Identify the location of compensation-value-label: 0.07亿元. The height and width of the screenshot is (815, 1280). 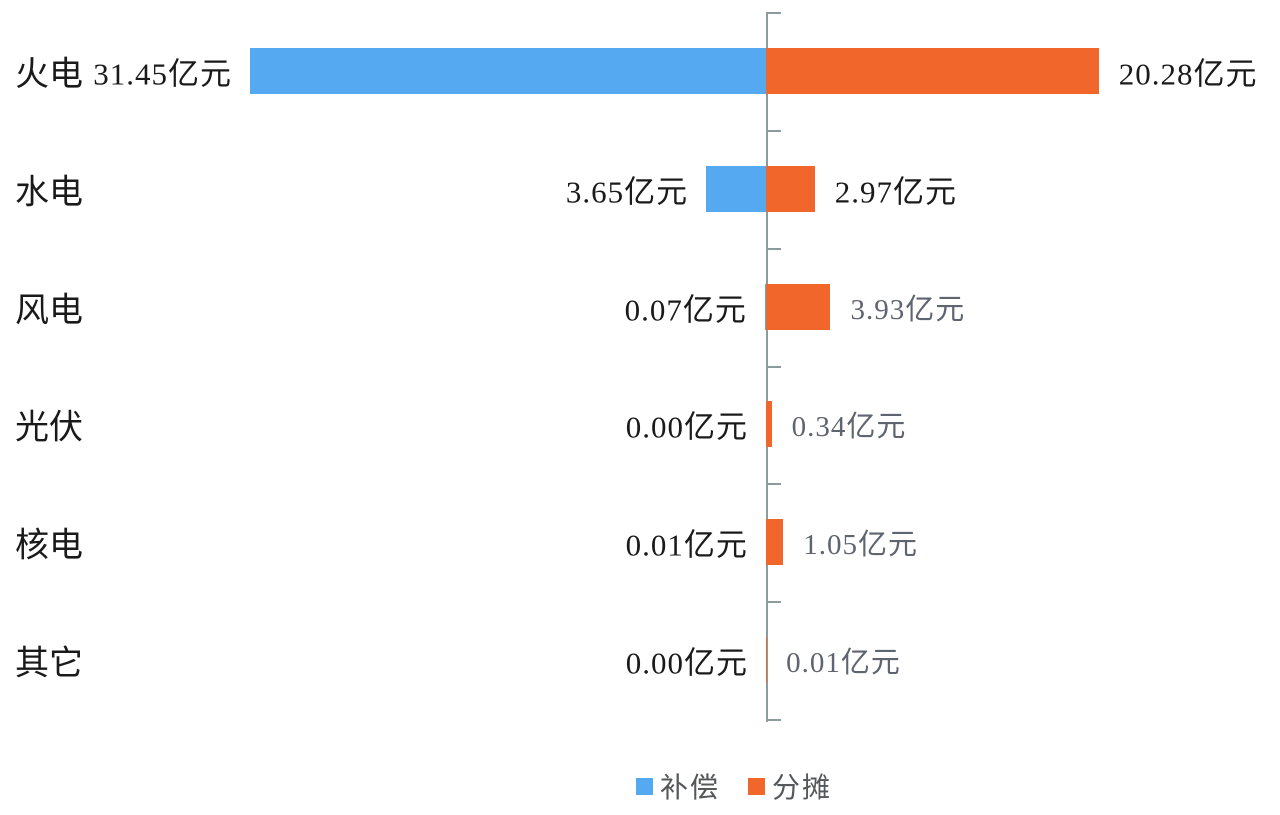
(685, 310).